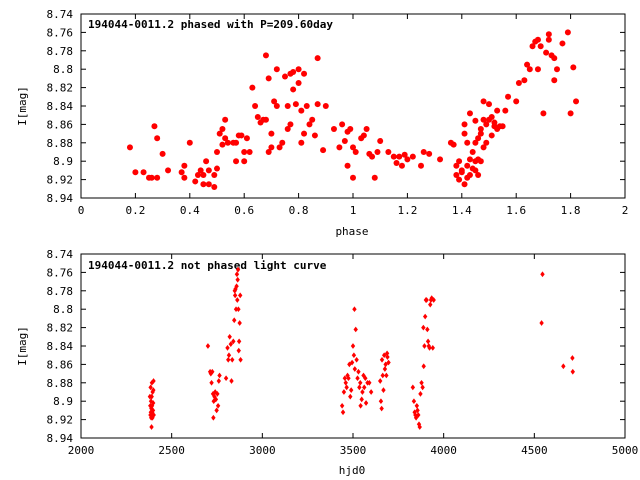 The image size is (640, 480). Describe the element at coordinates (63, 161) in the screenshot. I see `phased-y-tick-label: 8.9` at that location.